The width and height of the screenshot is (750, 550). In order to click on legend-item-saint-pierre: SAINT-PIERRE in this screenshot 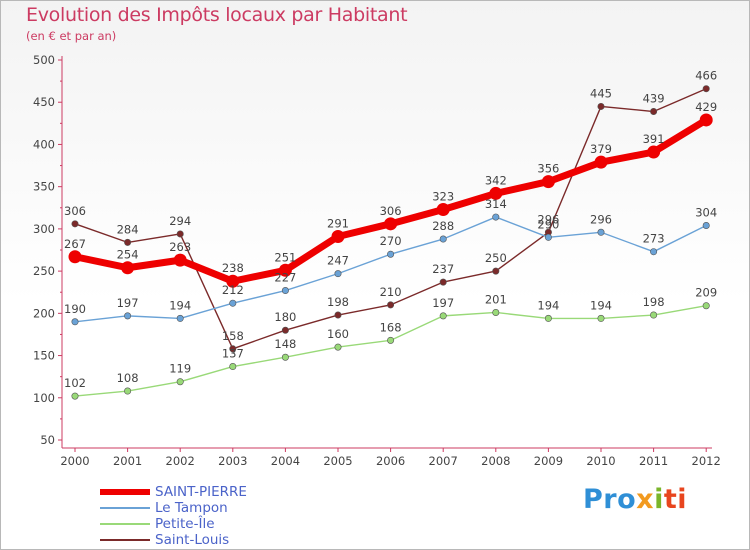, I will do `click(200, 492)`.